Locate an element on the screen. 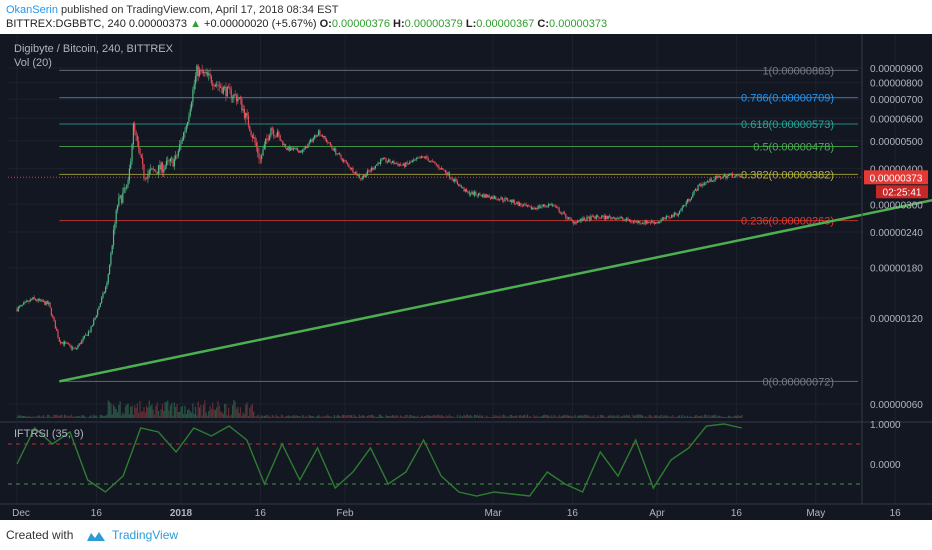 This screenshot has width=932, height=550. low-label: L: is located at coordinates (471, 24).